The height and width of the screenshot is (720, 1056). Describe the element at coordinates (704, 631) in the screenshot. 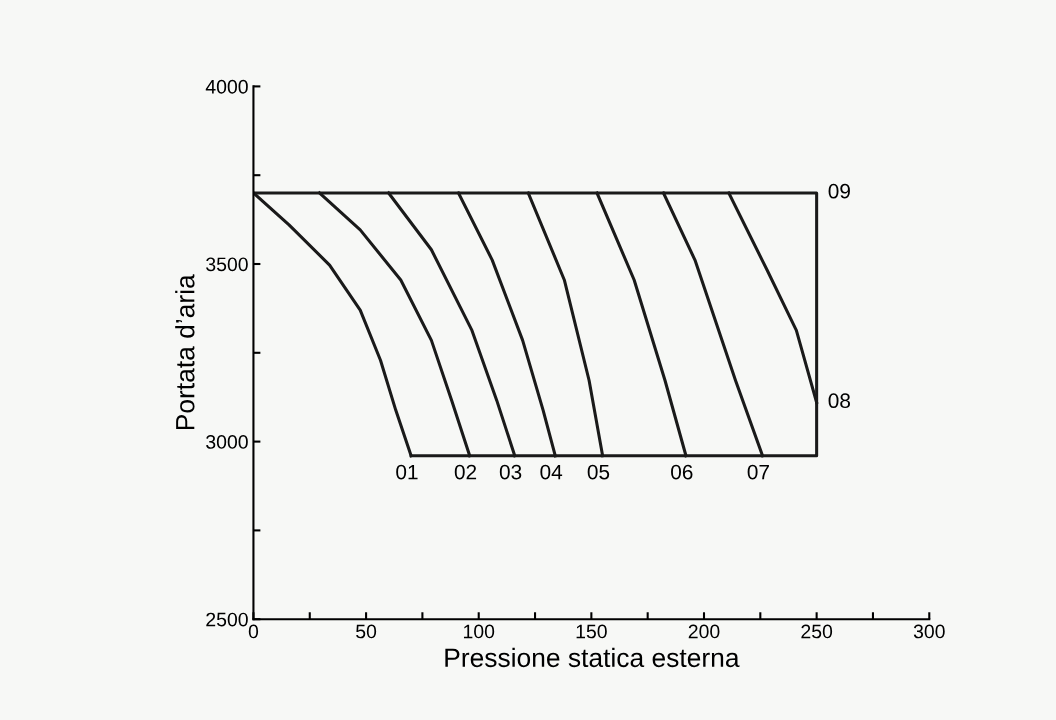

I see `x-tick-label: 200` at that location.